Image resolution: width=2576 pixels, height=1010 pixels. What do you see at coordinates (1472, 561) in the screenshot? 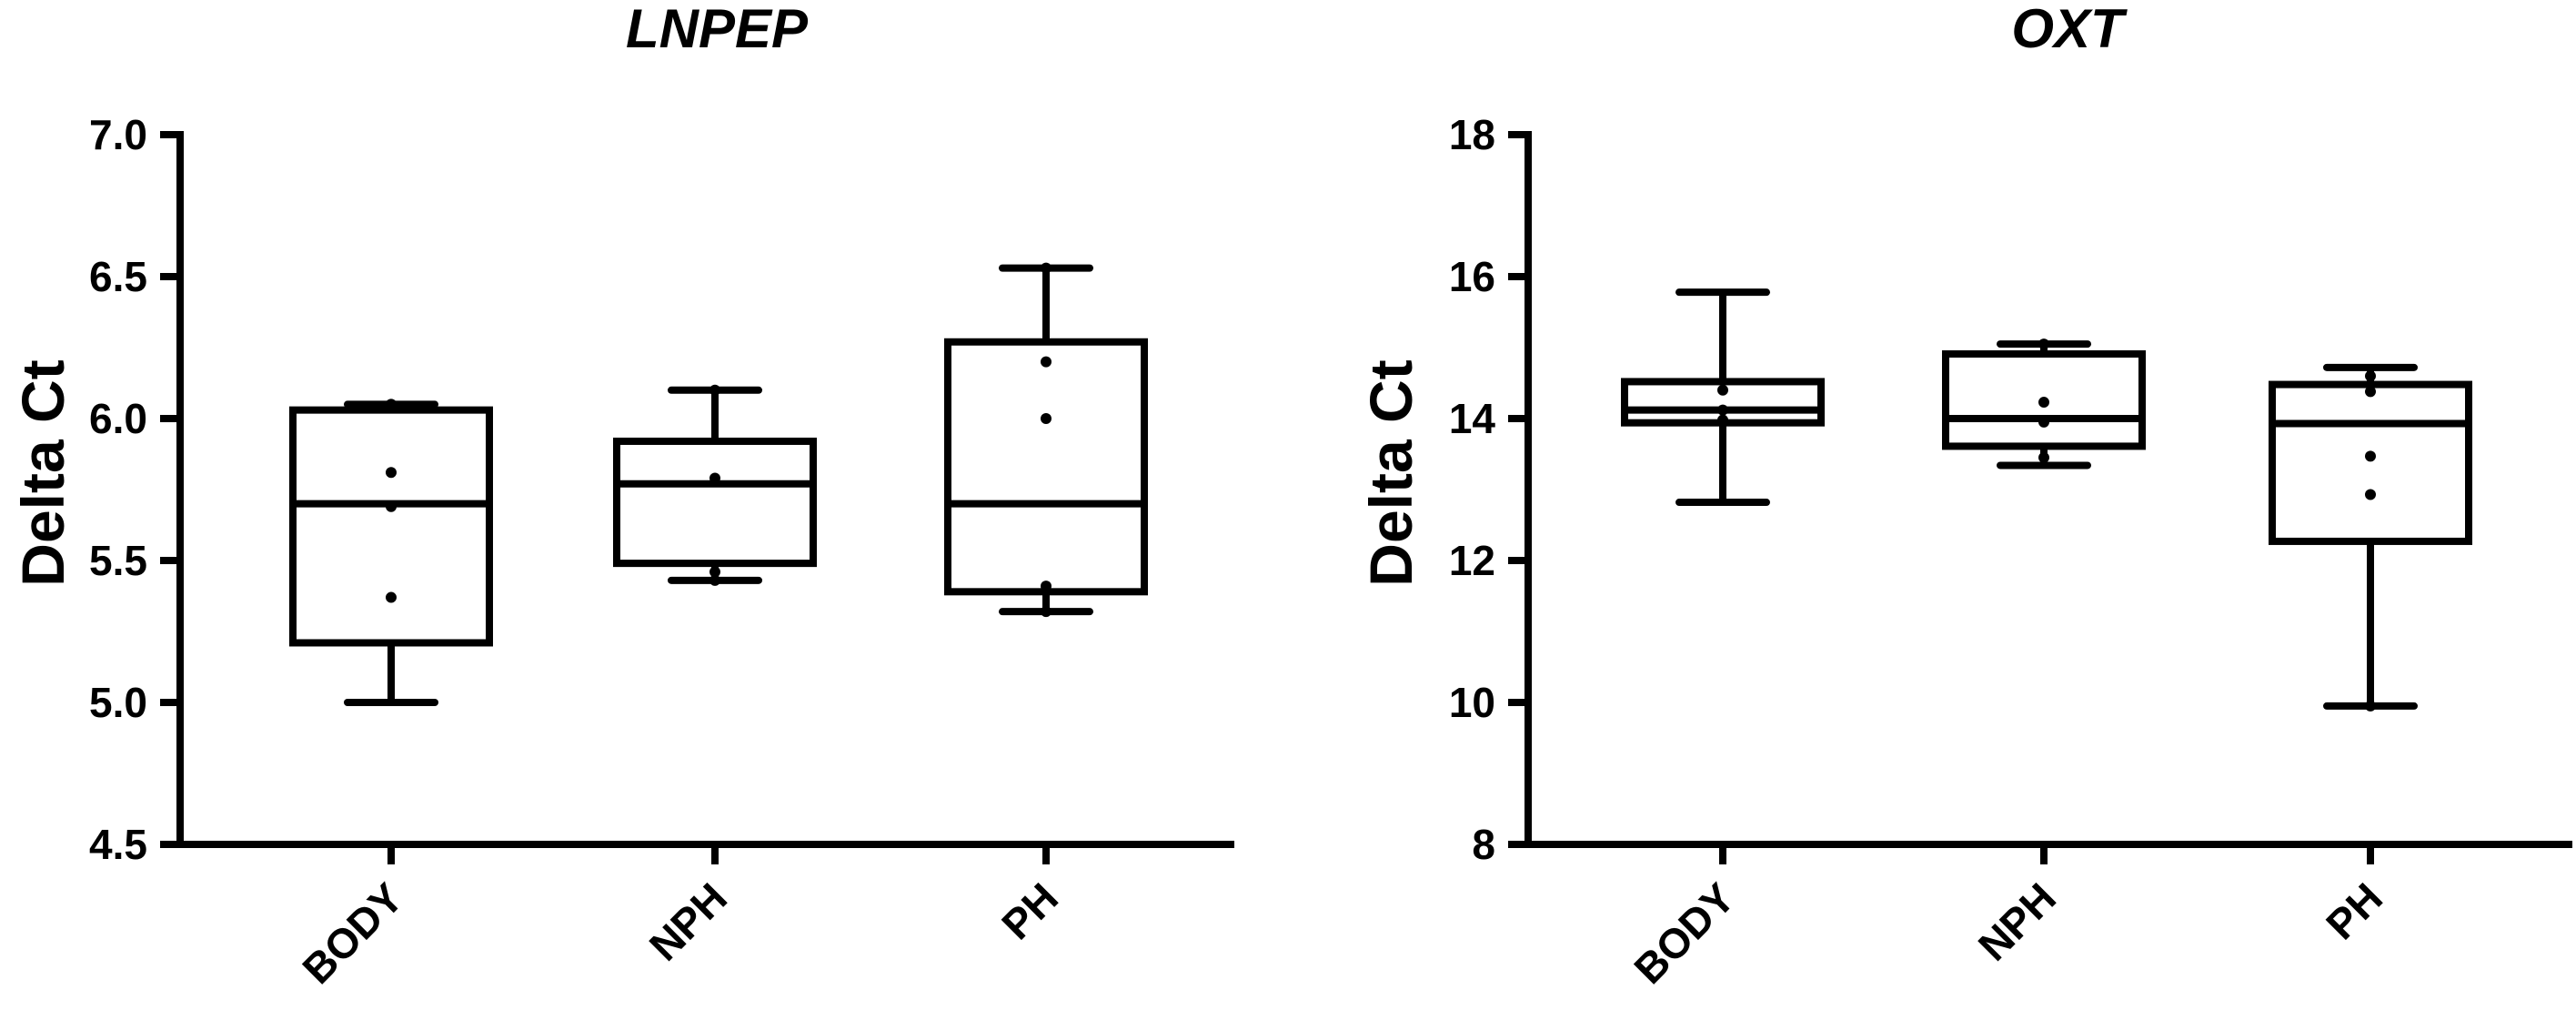
I see `y-tick-label: 12` at bounding box center [1472, 561].